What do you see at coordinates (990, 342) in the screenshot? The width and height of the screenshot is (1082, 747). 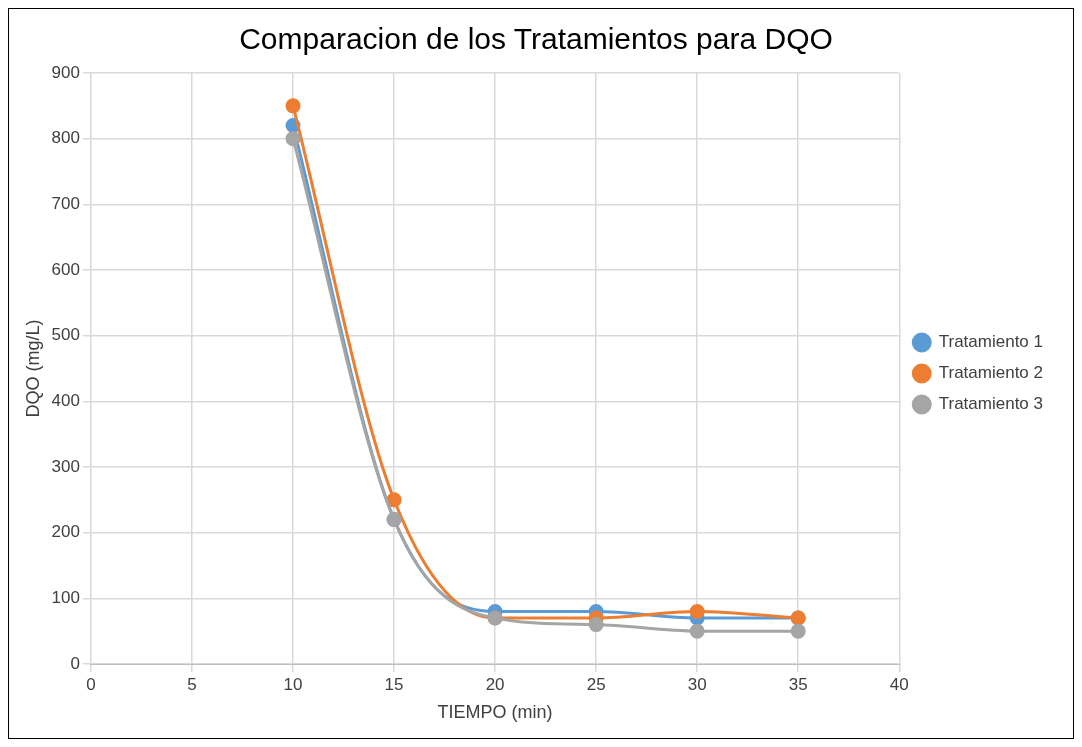 I see `legend-label: Tratamiento 1` at bounding box center [990, 342].